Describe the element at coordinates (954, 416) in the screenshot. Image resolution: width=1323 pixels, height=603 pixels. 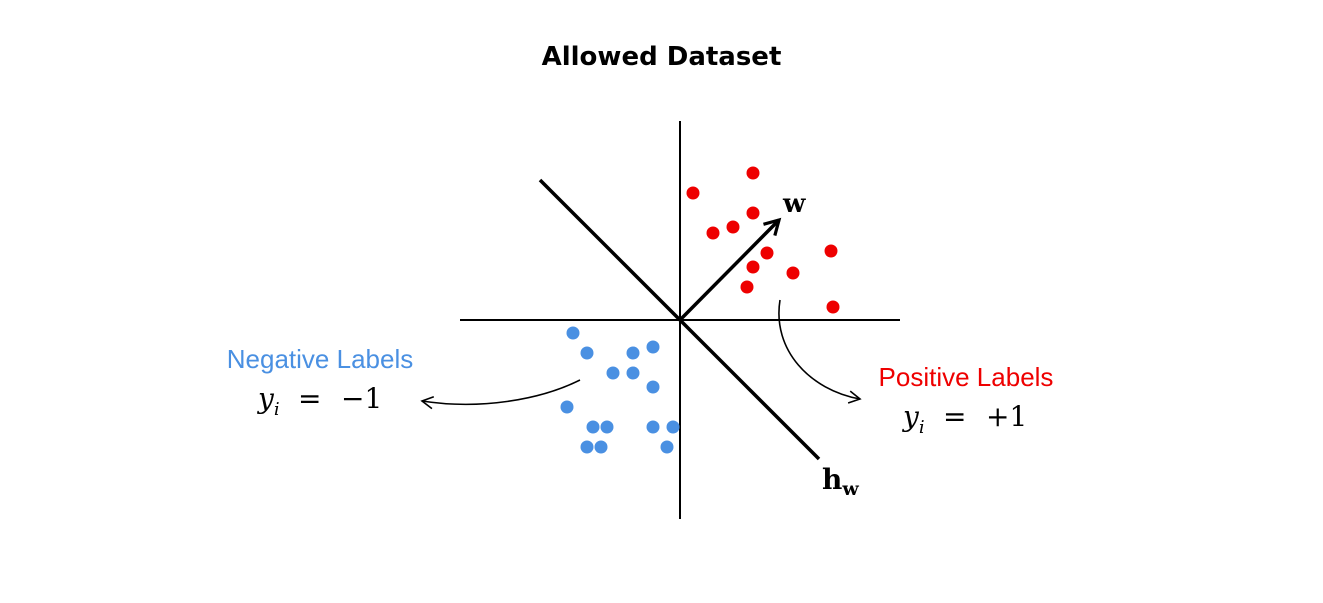
I see `positive-eq-sign: =` at that location.